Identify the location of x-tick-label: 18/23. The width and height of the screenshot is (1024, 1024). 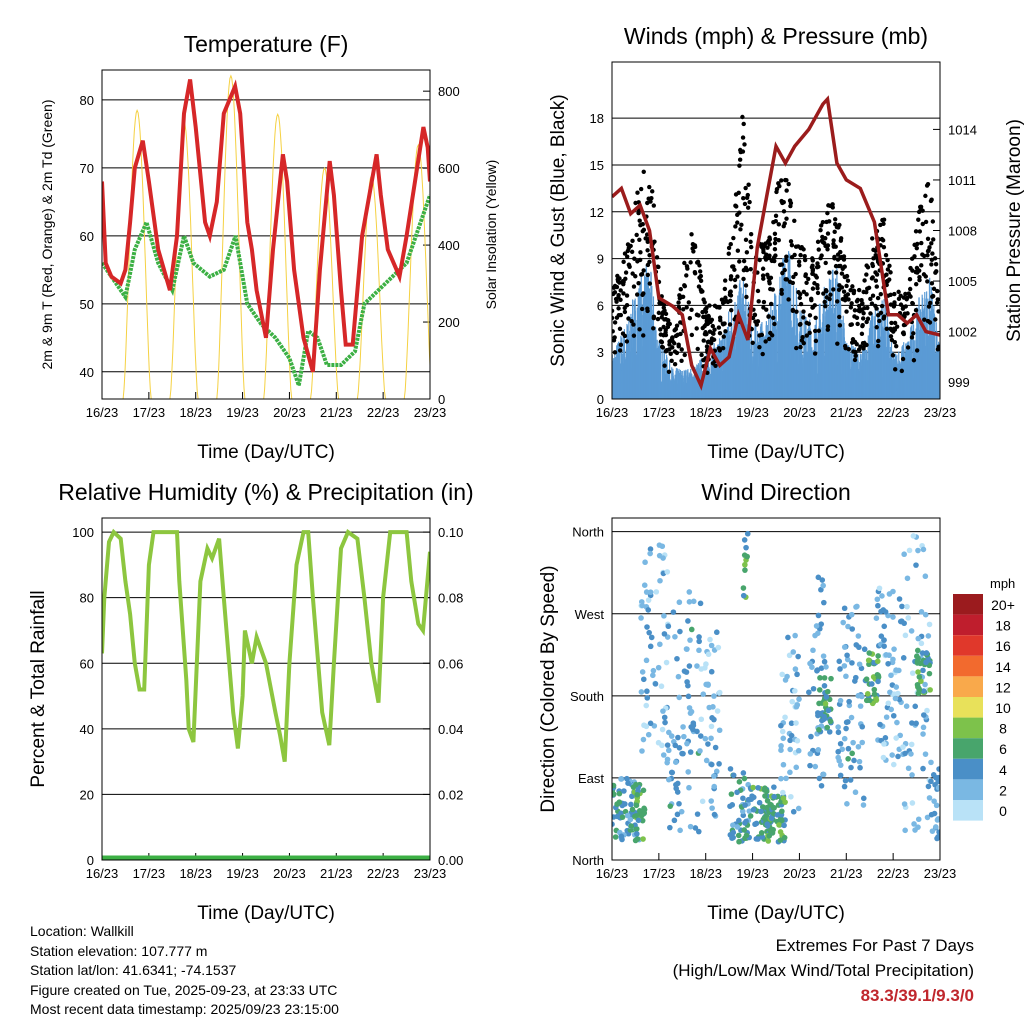
(705, 873).